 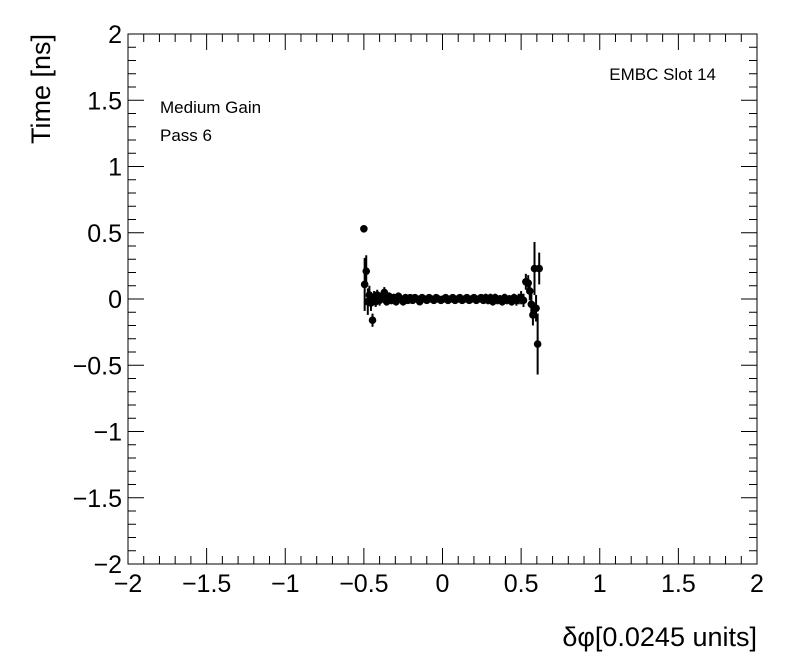 What do you see at coordinates (104, 234) in the screenshot?
I see `y-tick-label: 0.5` at bounding box center [104, 234].